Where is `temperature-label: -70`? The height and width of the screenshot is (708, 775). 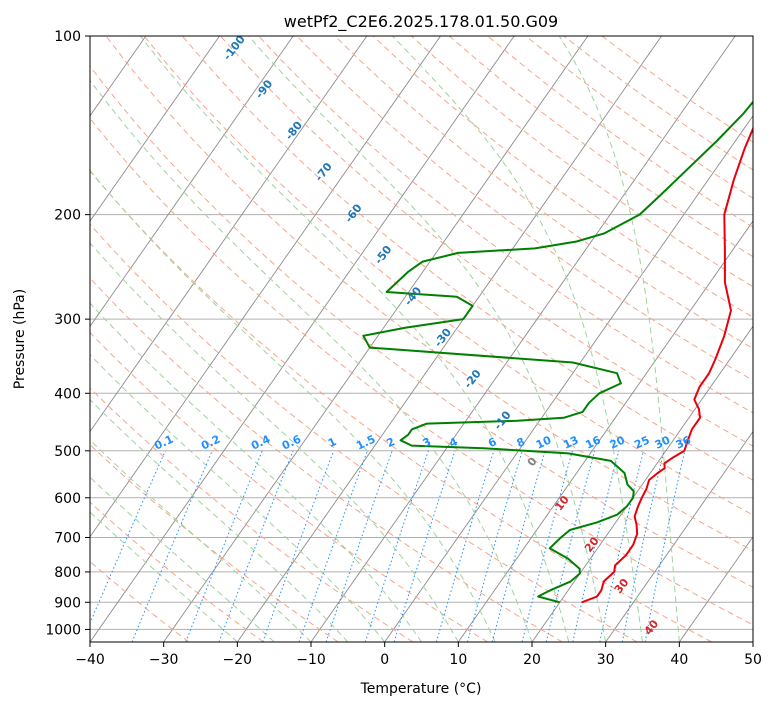
temperature-label: -70 is located at coordinates (323, 172).